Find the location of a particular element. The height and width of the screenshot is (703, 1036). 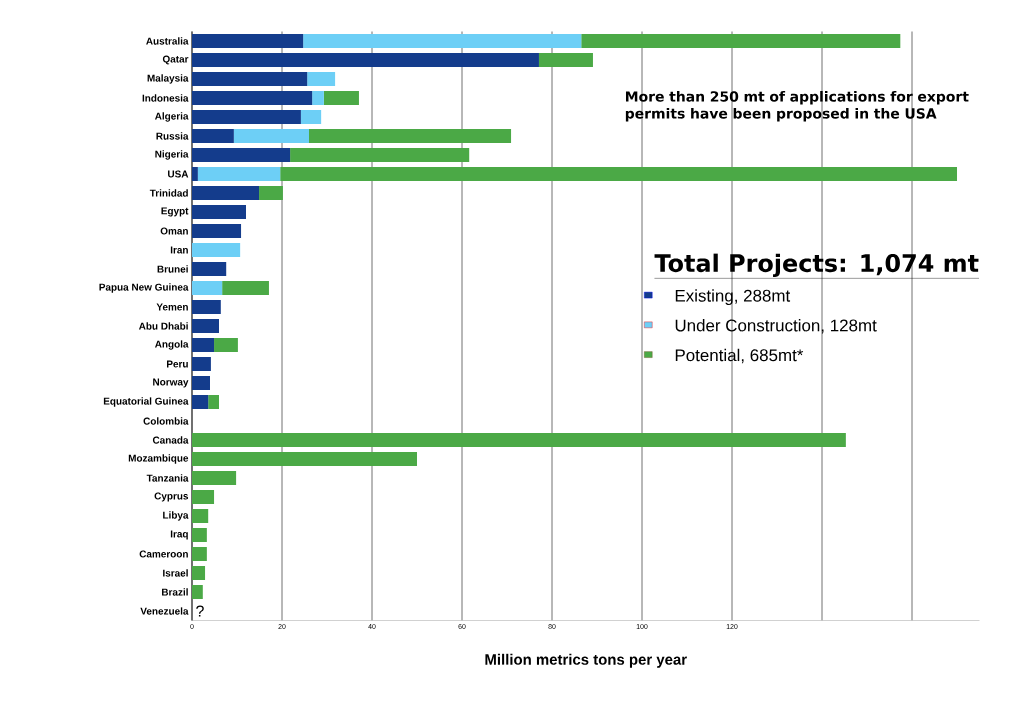

y-tick-label: Egypt is located at coordinates (175, 212).